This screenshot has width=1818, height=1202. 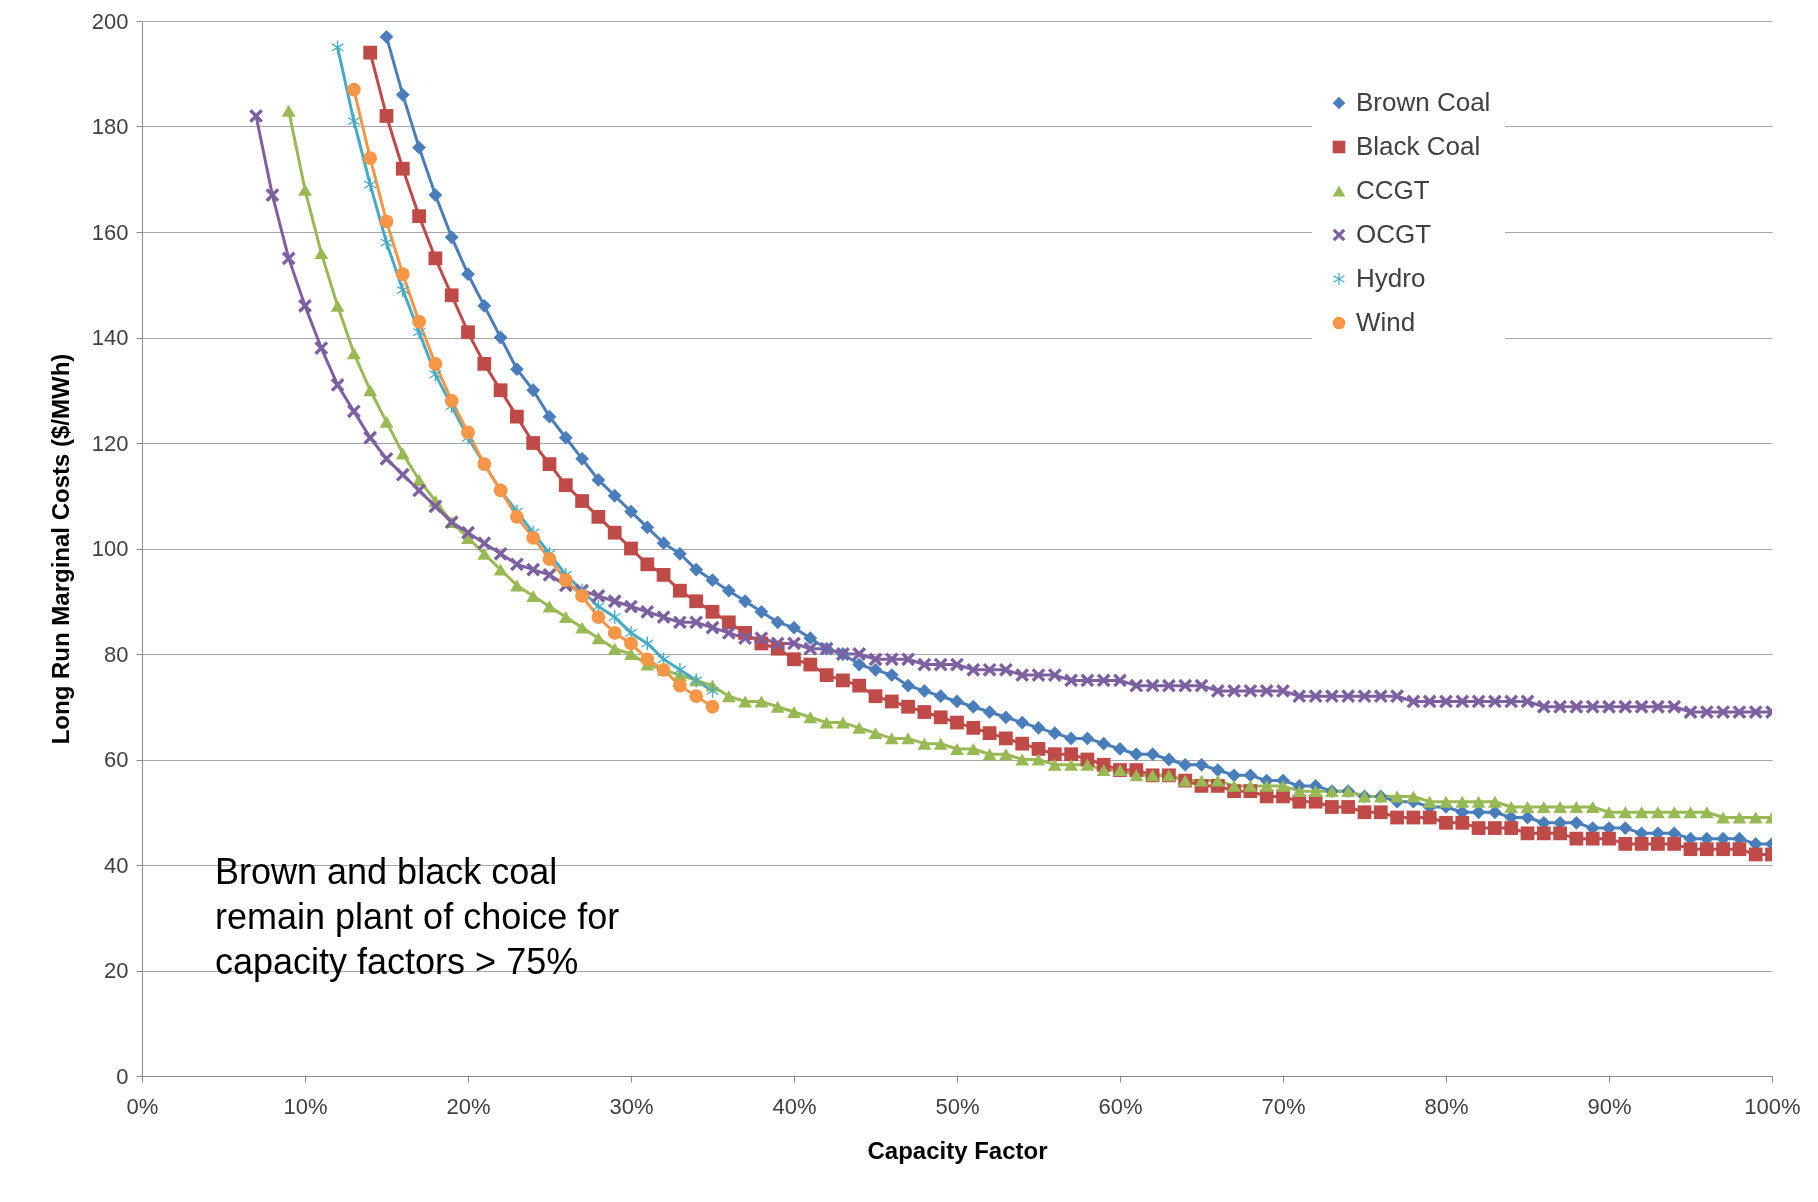 I want to click on x-axis-title: Capacity Factor, so click(x=957, y=1150).